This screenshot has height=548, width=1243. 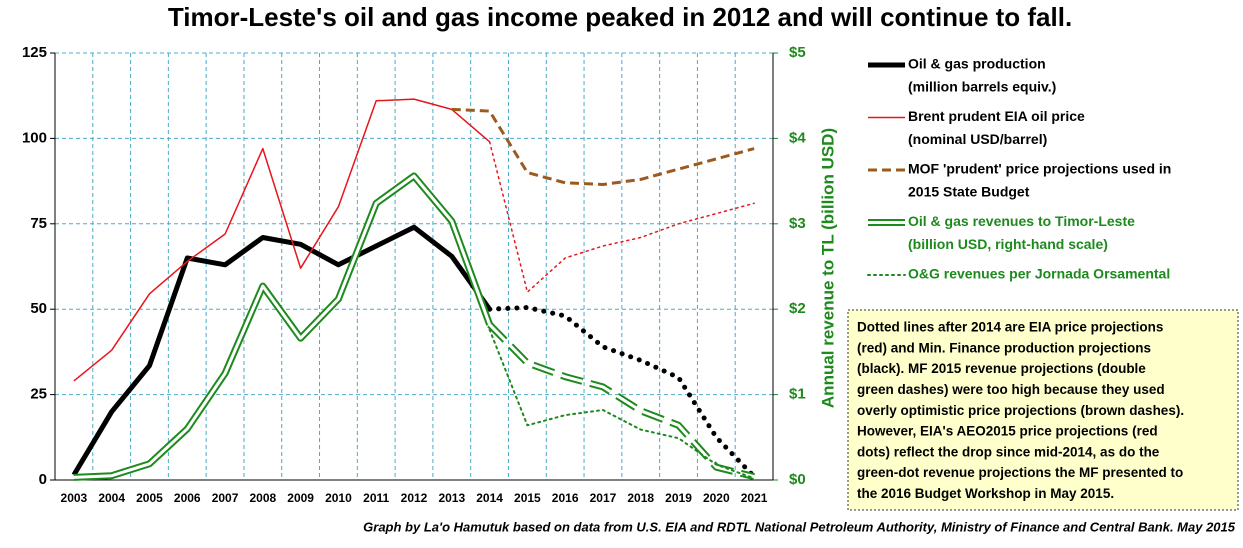 I want to click on y-tick-label: 50, so click(x=38, y=308).